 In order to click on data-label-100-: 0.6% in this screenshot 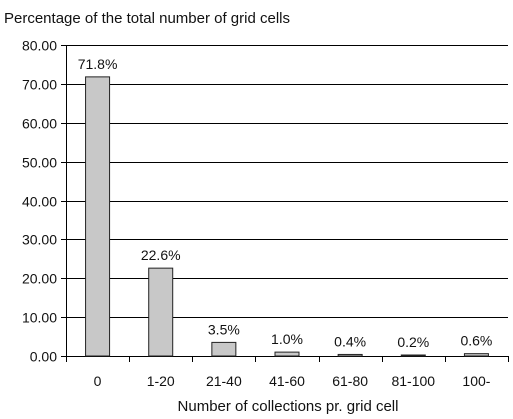, I will do `click(476, 341)`.